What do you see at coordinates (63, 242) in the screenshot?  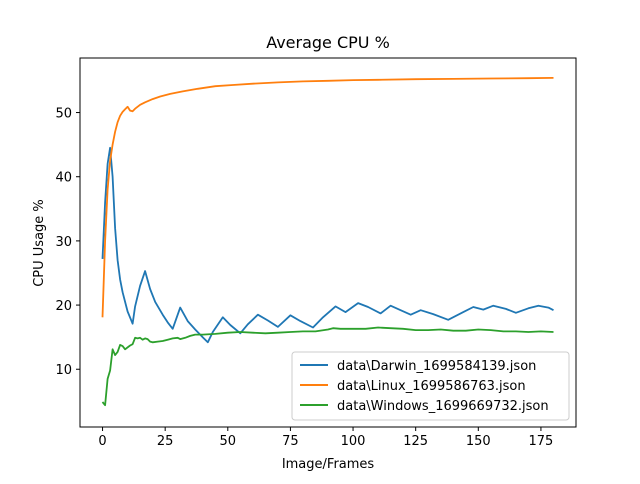 I see `y-tick-label: 30` at bounding box center [63, 242].